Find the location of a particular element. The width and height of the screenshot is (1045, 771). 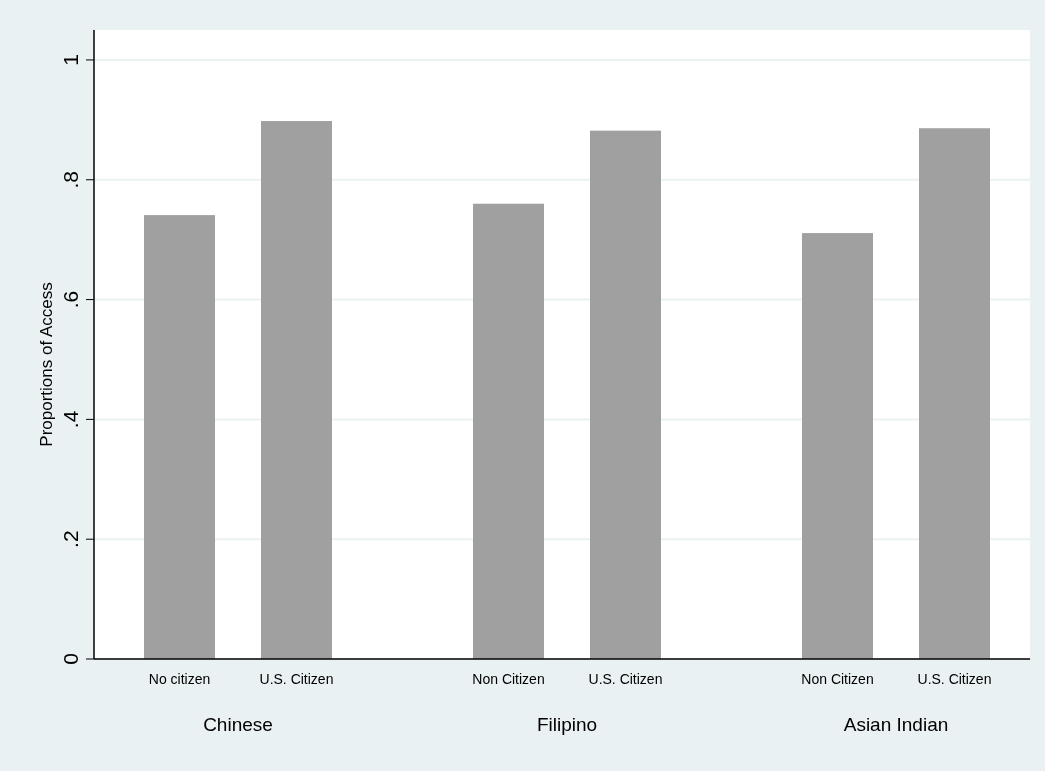

text: Chinese is located at coordinates (238, 724).